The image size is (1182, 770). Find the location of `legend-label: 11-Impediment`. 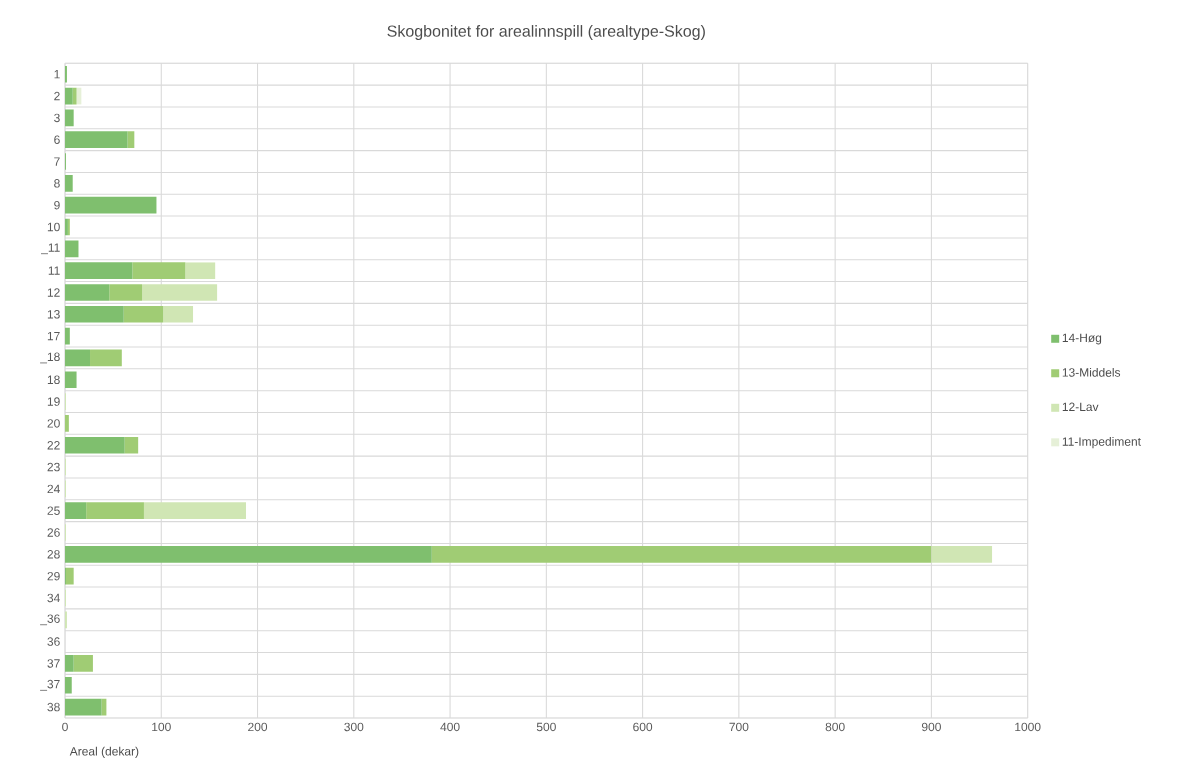

legend-label: 11-Impediment is located at coordinates (1101, 442).